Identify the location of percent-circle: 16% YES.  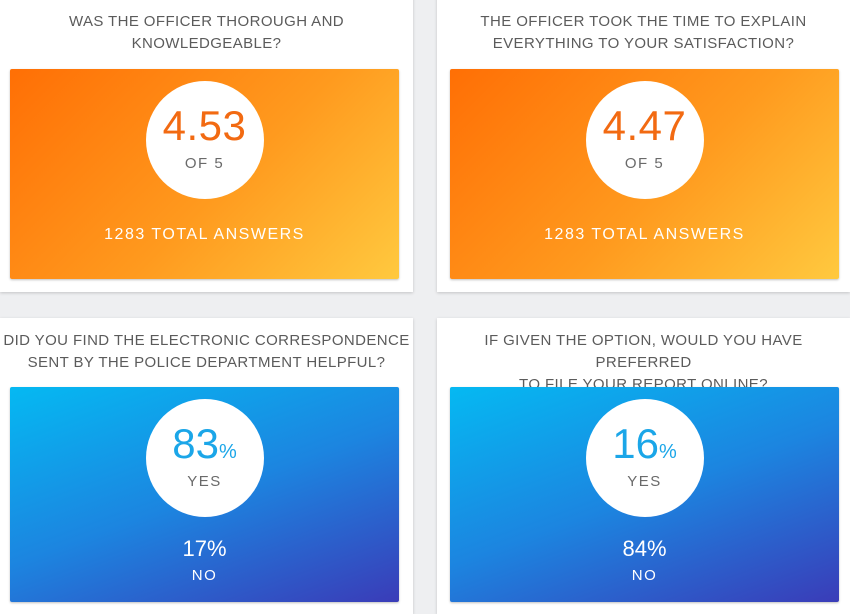
(644, 458).